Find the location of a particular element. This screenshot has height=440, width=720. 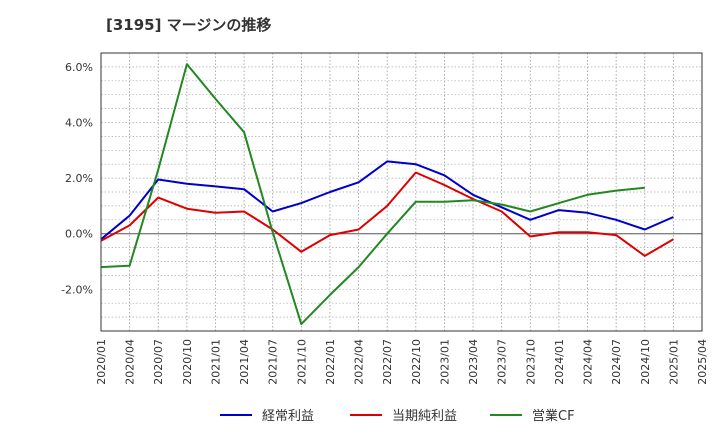

x-tick-label: 2024/10 is located at coordinates (645, 362).